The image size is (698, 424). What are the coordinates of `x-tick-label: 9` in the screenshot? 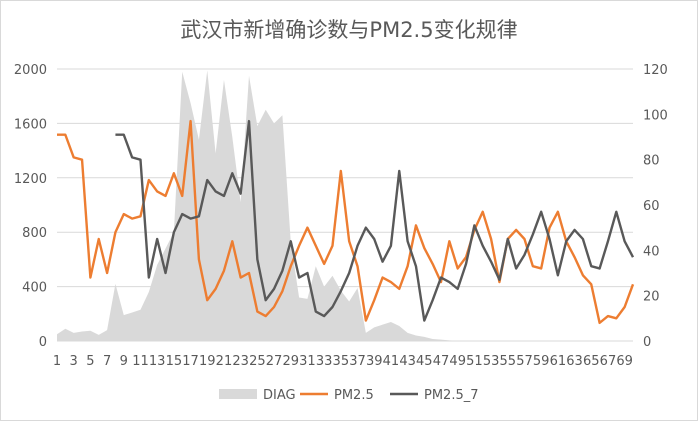 It's located at (124, 361).